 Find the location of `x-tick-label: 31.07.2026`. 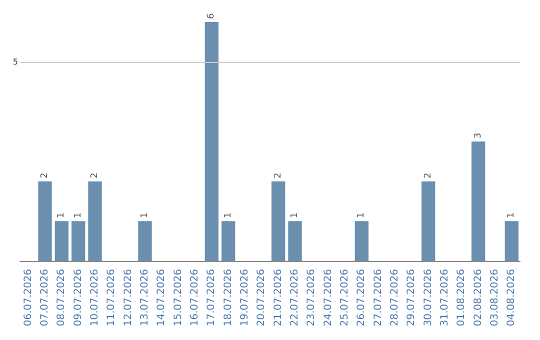

x-tick-label: 31.07.2026 is located at coordinates (445, 297).